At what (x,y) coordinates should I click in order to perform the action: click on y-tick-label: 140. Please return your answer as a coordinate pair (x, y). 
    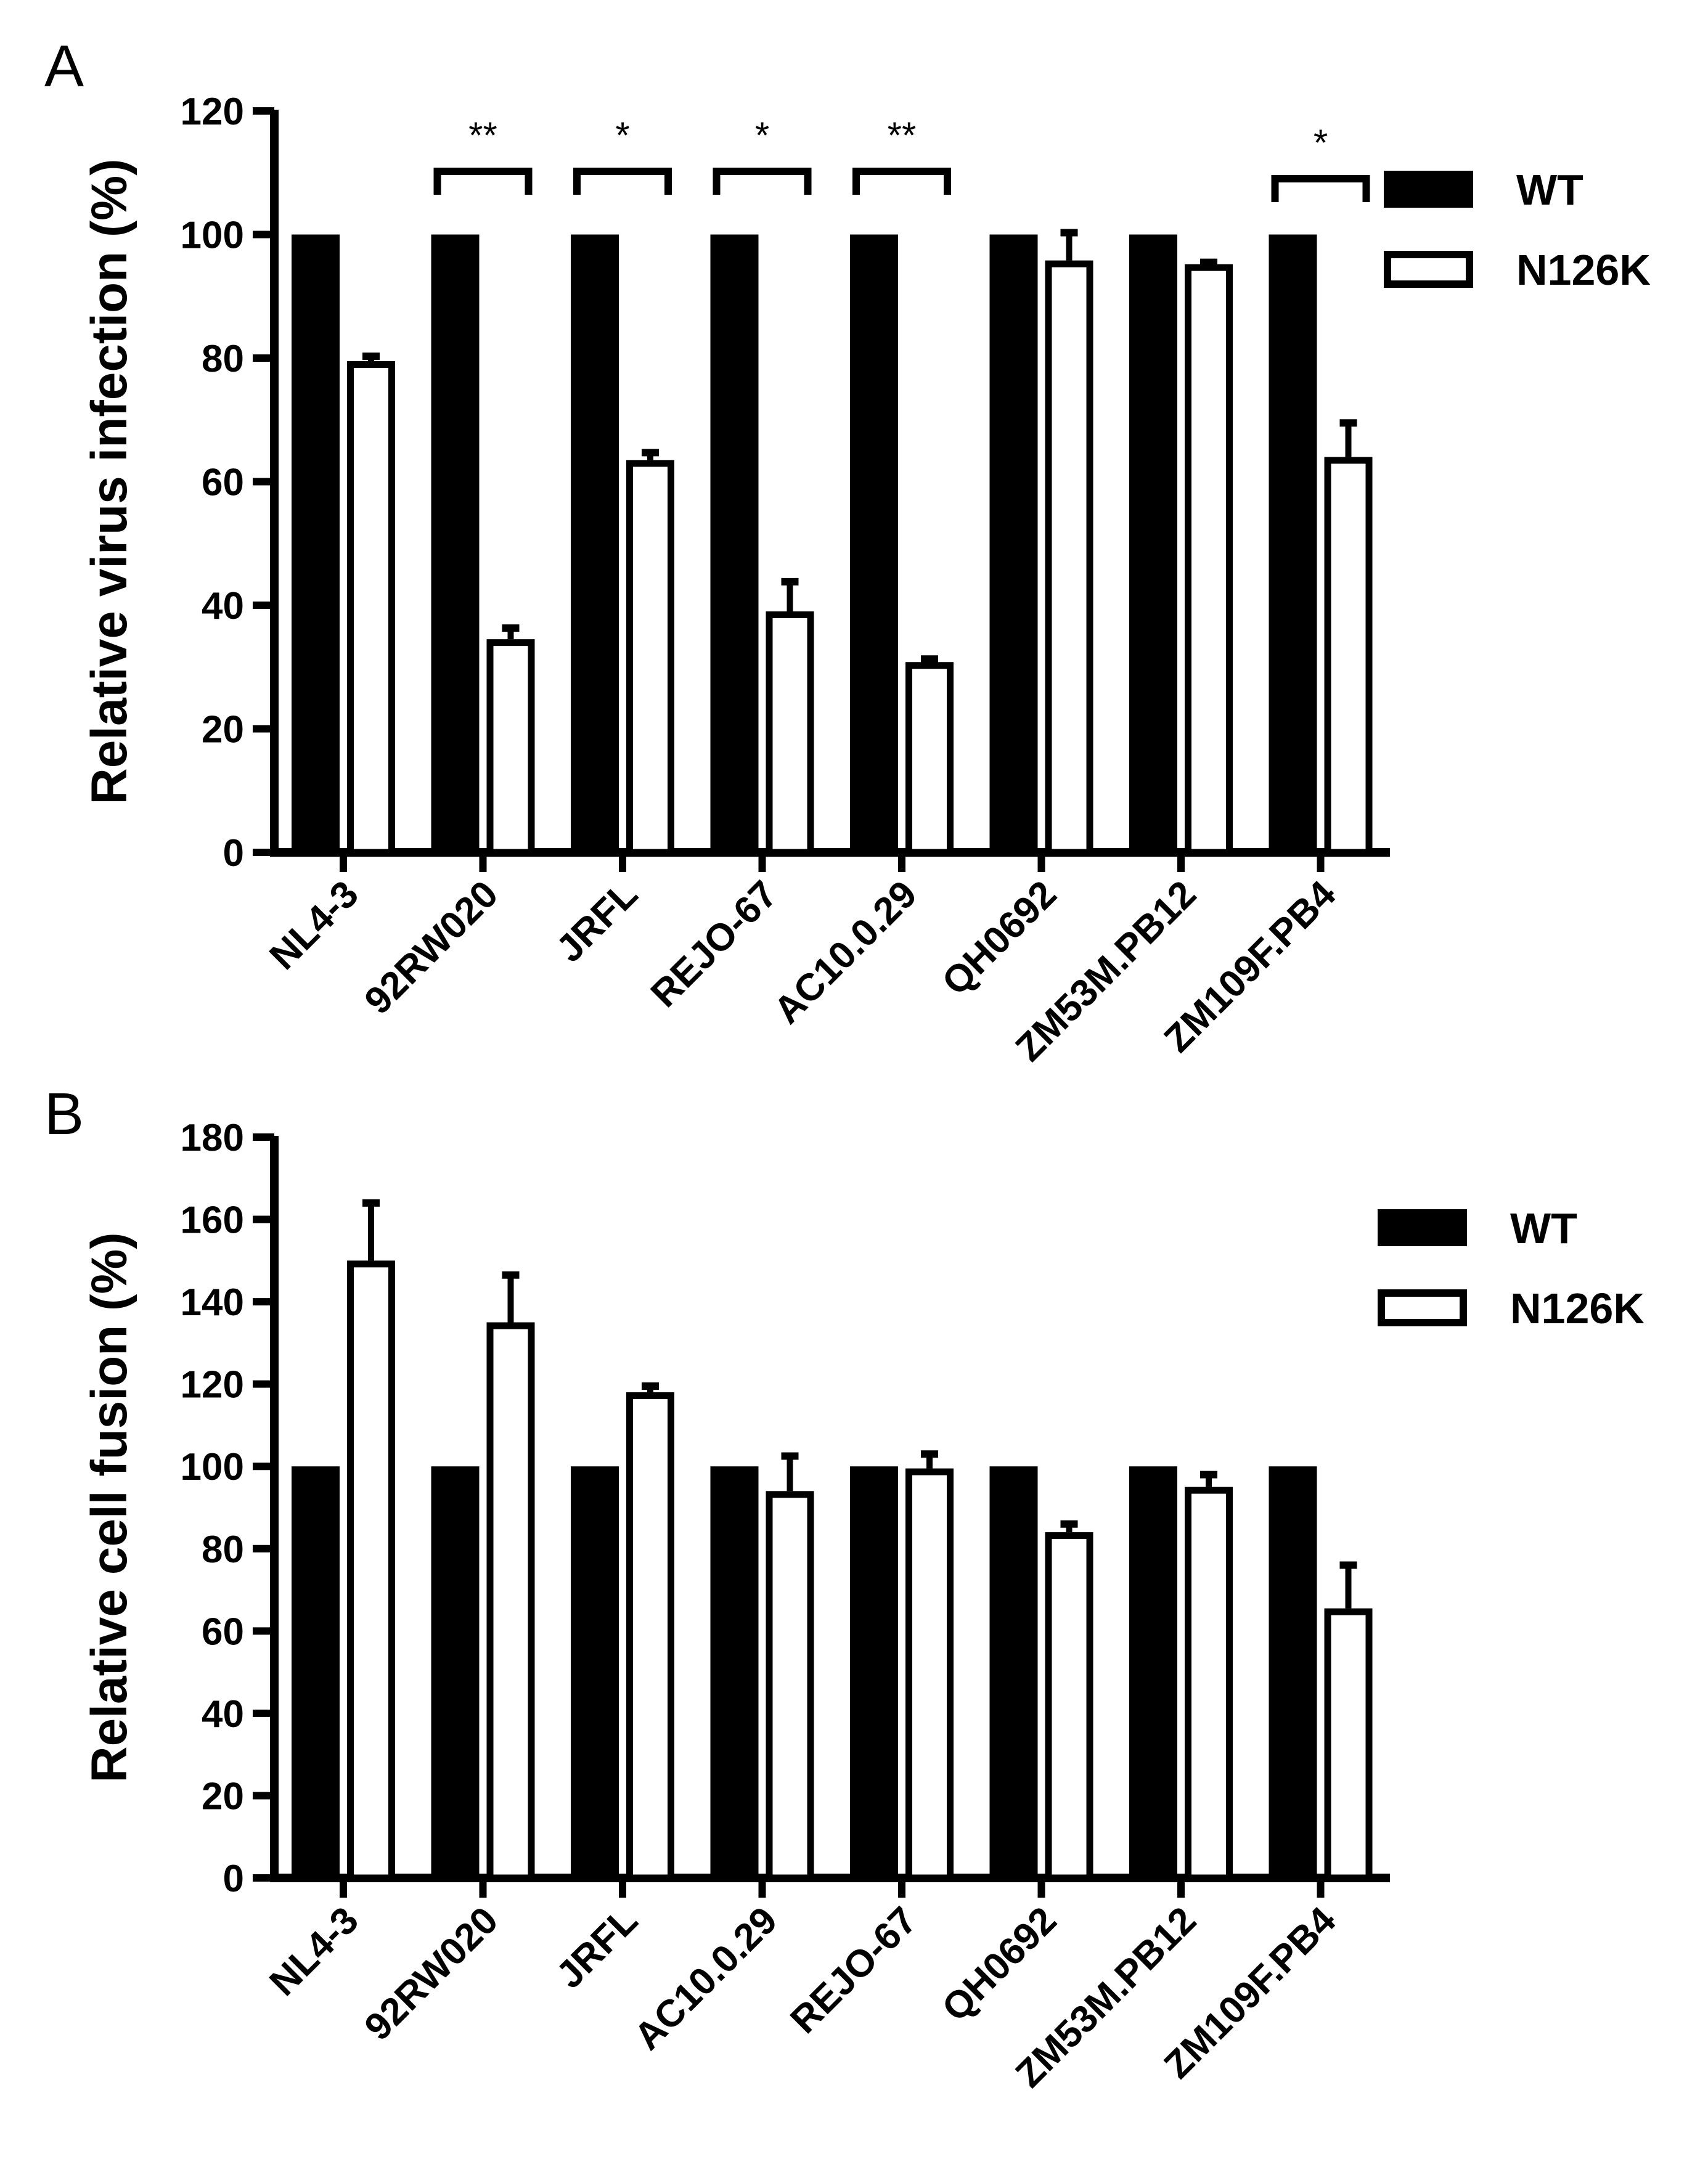
    Looking at the image, I should click on (212, 1302).